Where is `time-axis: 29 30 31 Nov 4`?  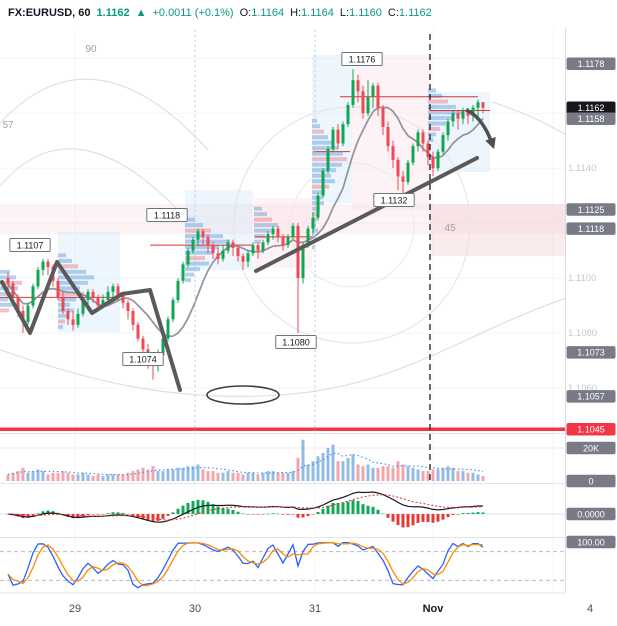
time-axis: 29 30 31 Nov 4 is located at coordinates (308, 610).